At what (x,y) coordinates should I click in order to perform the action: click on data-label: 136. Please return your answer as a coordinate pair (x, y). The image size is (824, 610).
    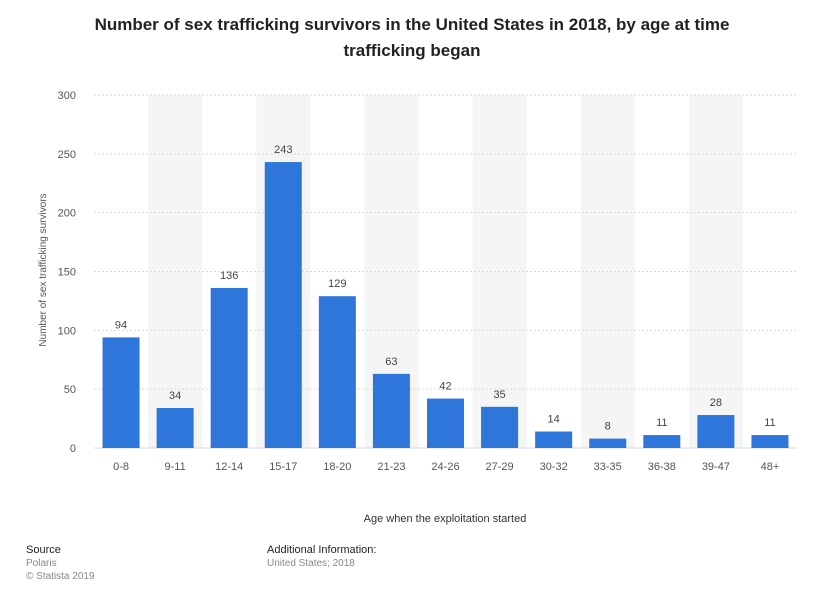
    Looking at the image, I should click on (229, 276).